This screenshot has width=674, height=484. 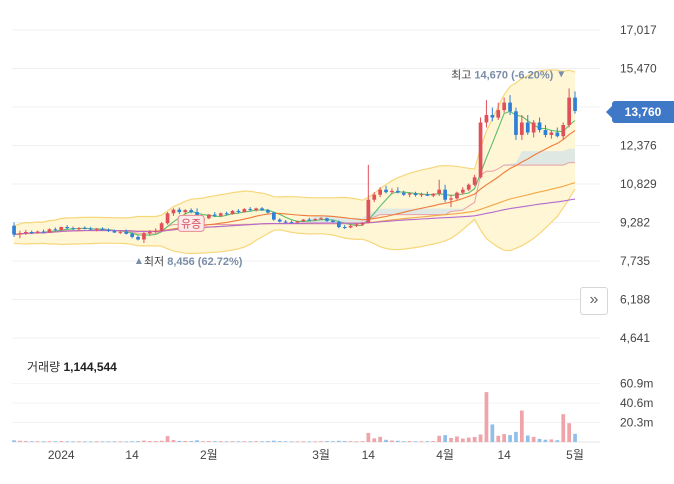 I want to click on scroll-forward-button: », so click(x=594, y=301).